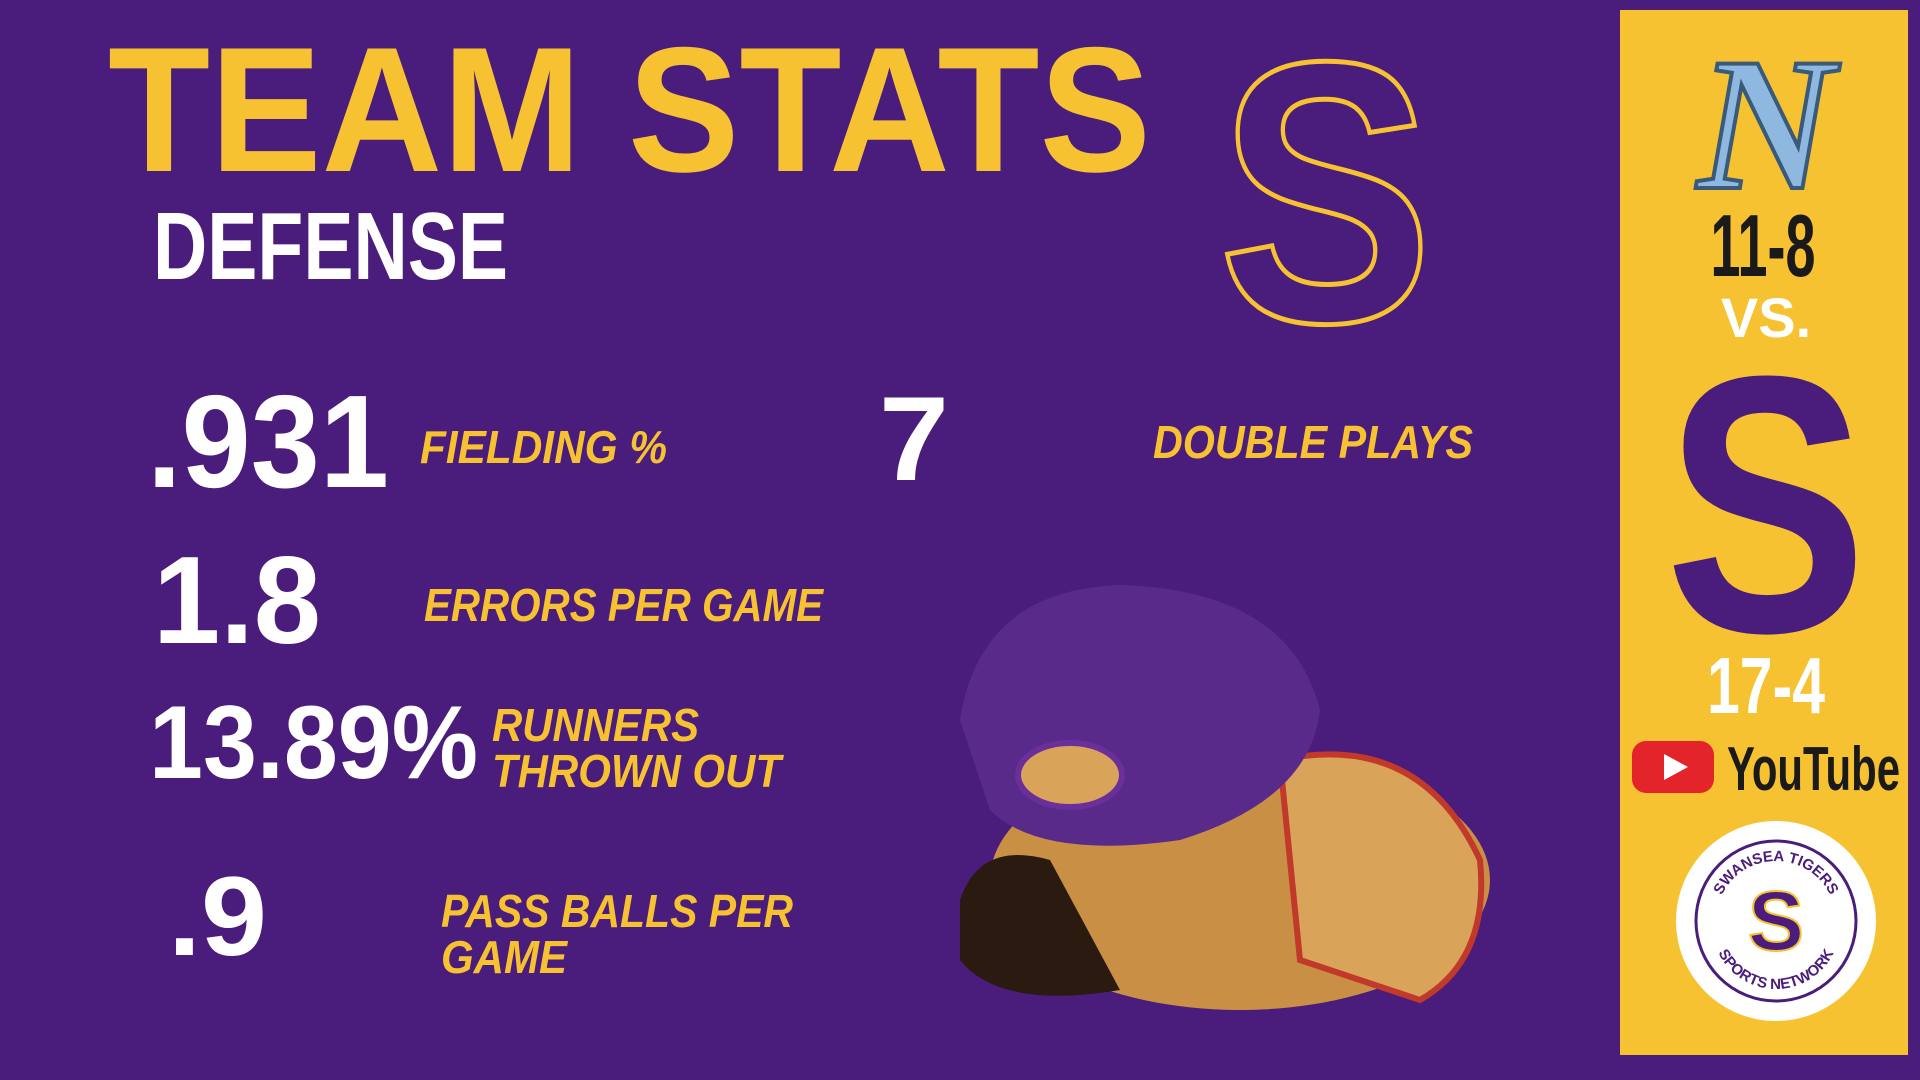 The height and width of the screenshot is (1080, 1920). What do you see at coordinates (543, 447) in the screenshot?
I see `stat-label: FIELDING %` at bounding box center [543, 447].